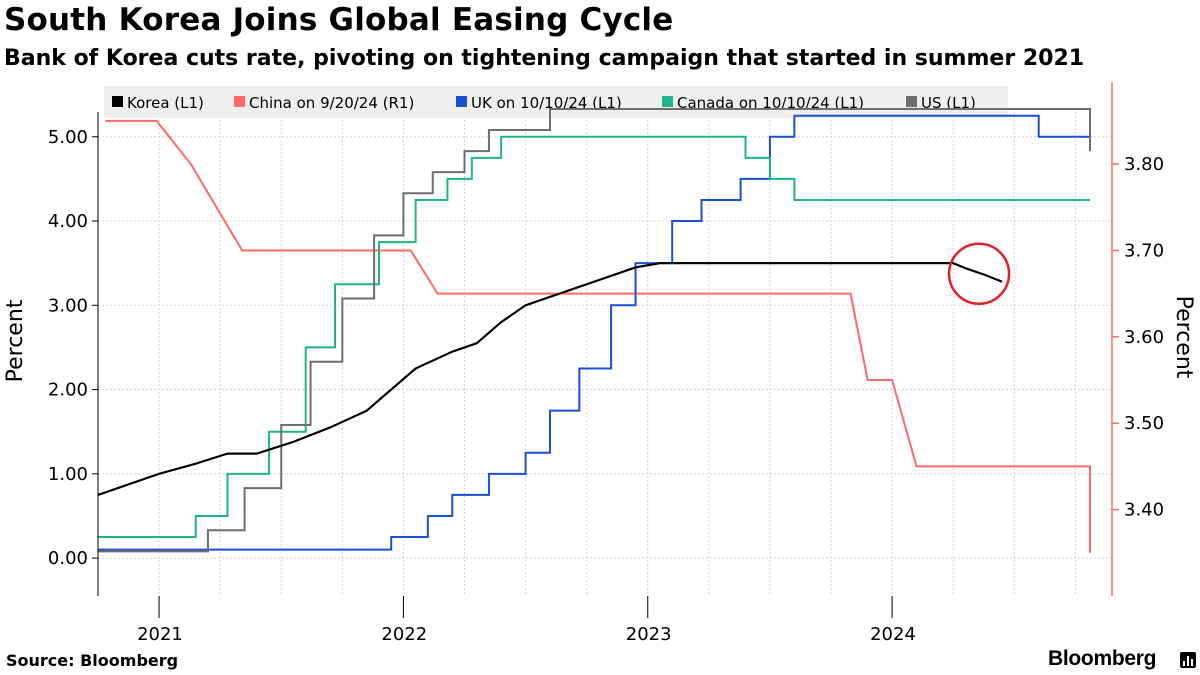  I want to click on chart-title: South Korea Joins Global Easing Cycle, so click(339, 20).